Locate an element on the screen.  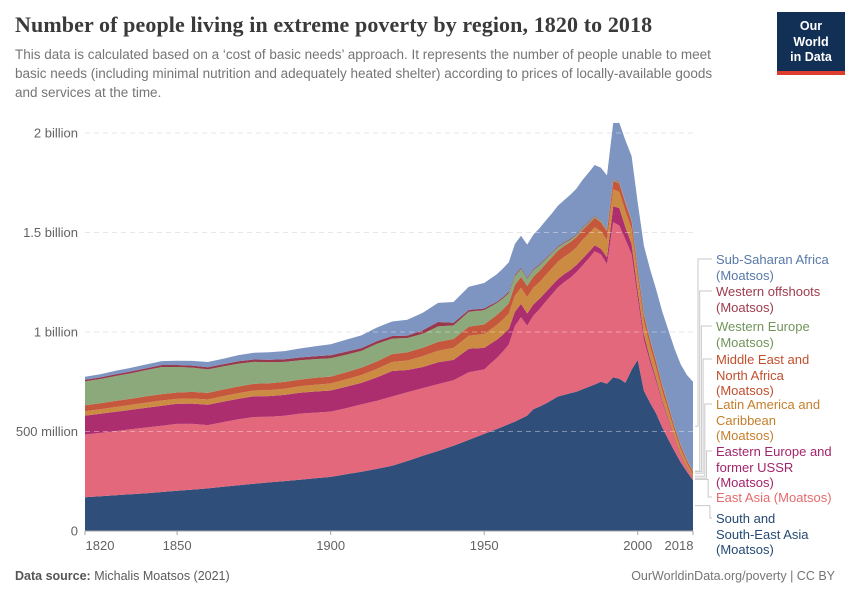
data-source-value: Michalis Moatsos (2021) is located at coordinates (160, 576).